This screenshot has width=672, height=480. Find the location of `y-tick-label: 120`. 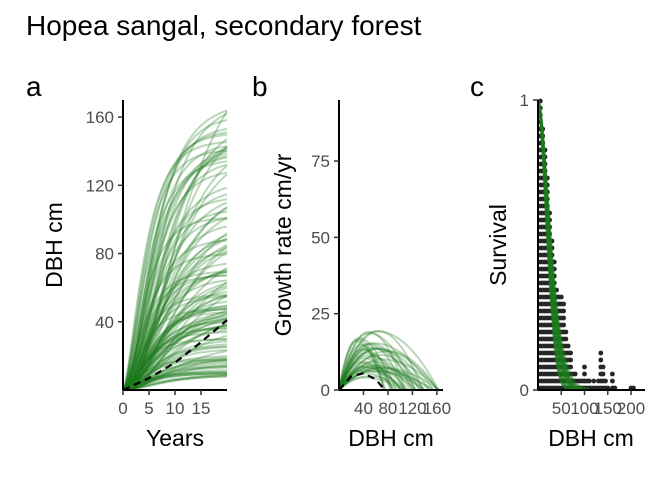

y-tick-label: 120 is located at coordinates (100, 185).